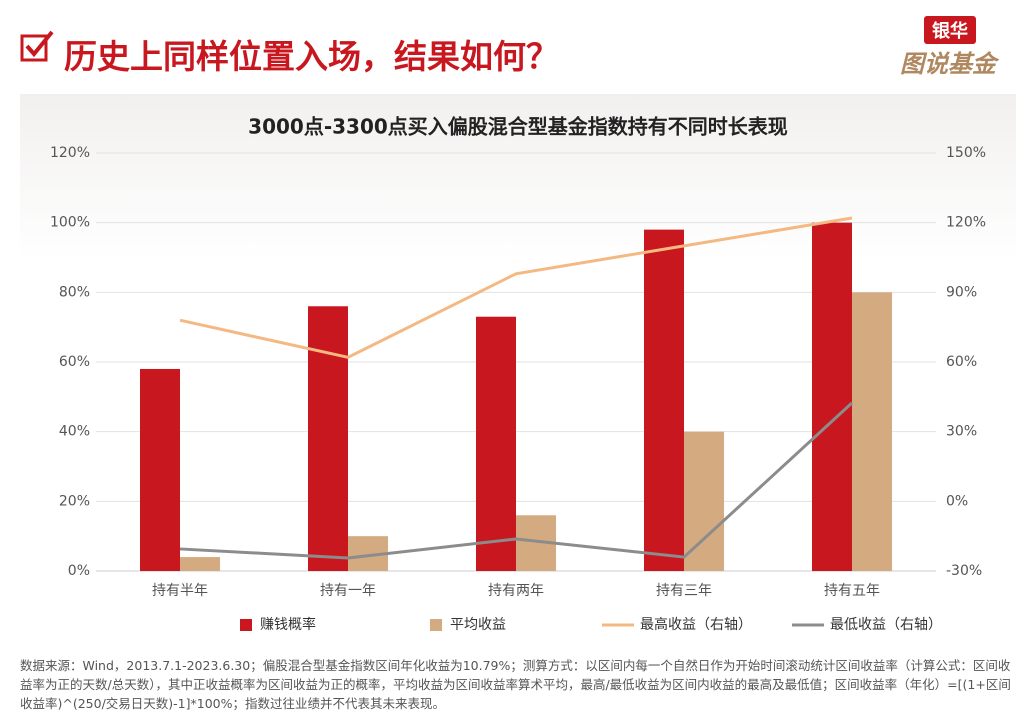  I want to click on y-tick-label: 120%, so click(70, 153).